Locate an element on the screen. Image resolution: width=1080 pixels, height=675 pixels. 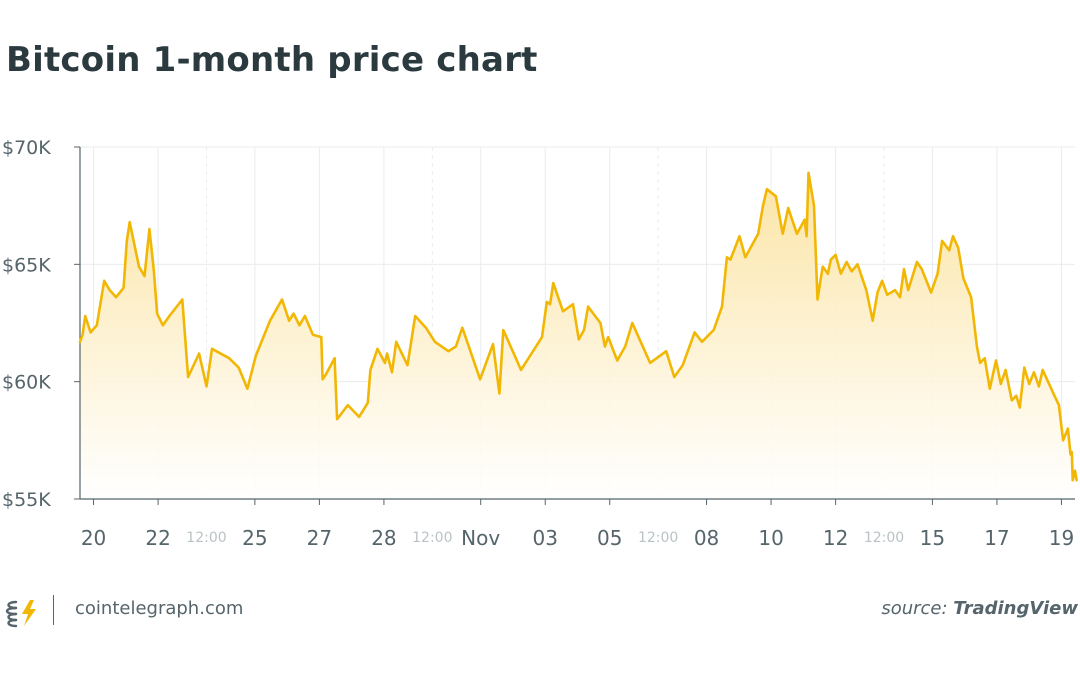
y-tick-label: $60K is located at coordinates (26, 383).